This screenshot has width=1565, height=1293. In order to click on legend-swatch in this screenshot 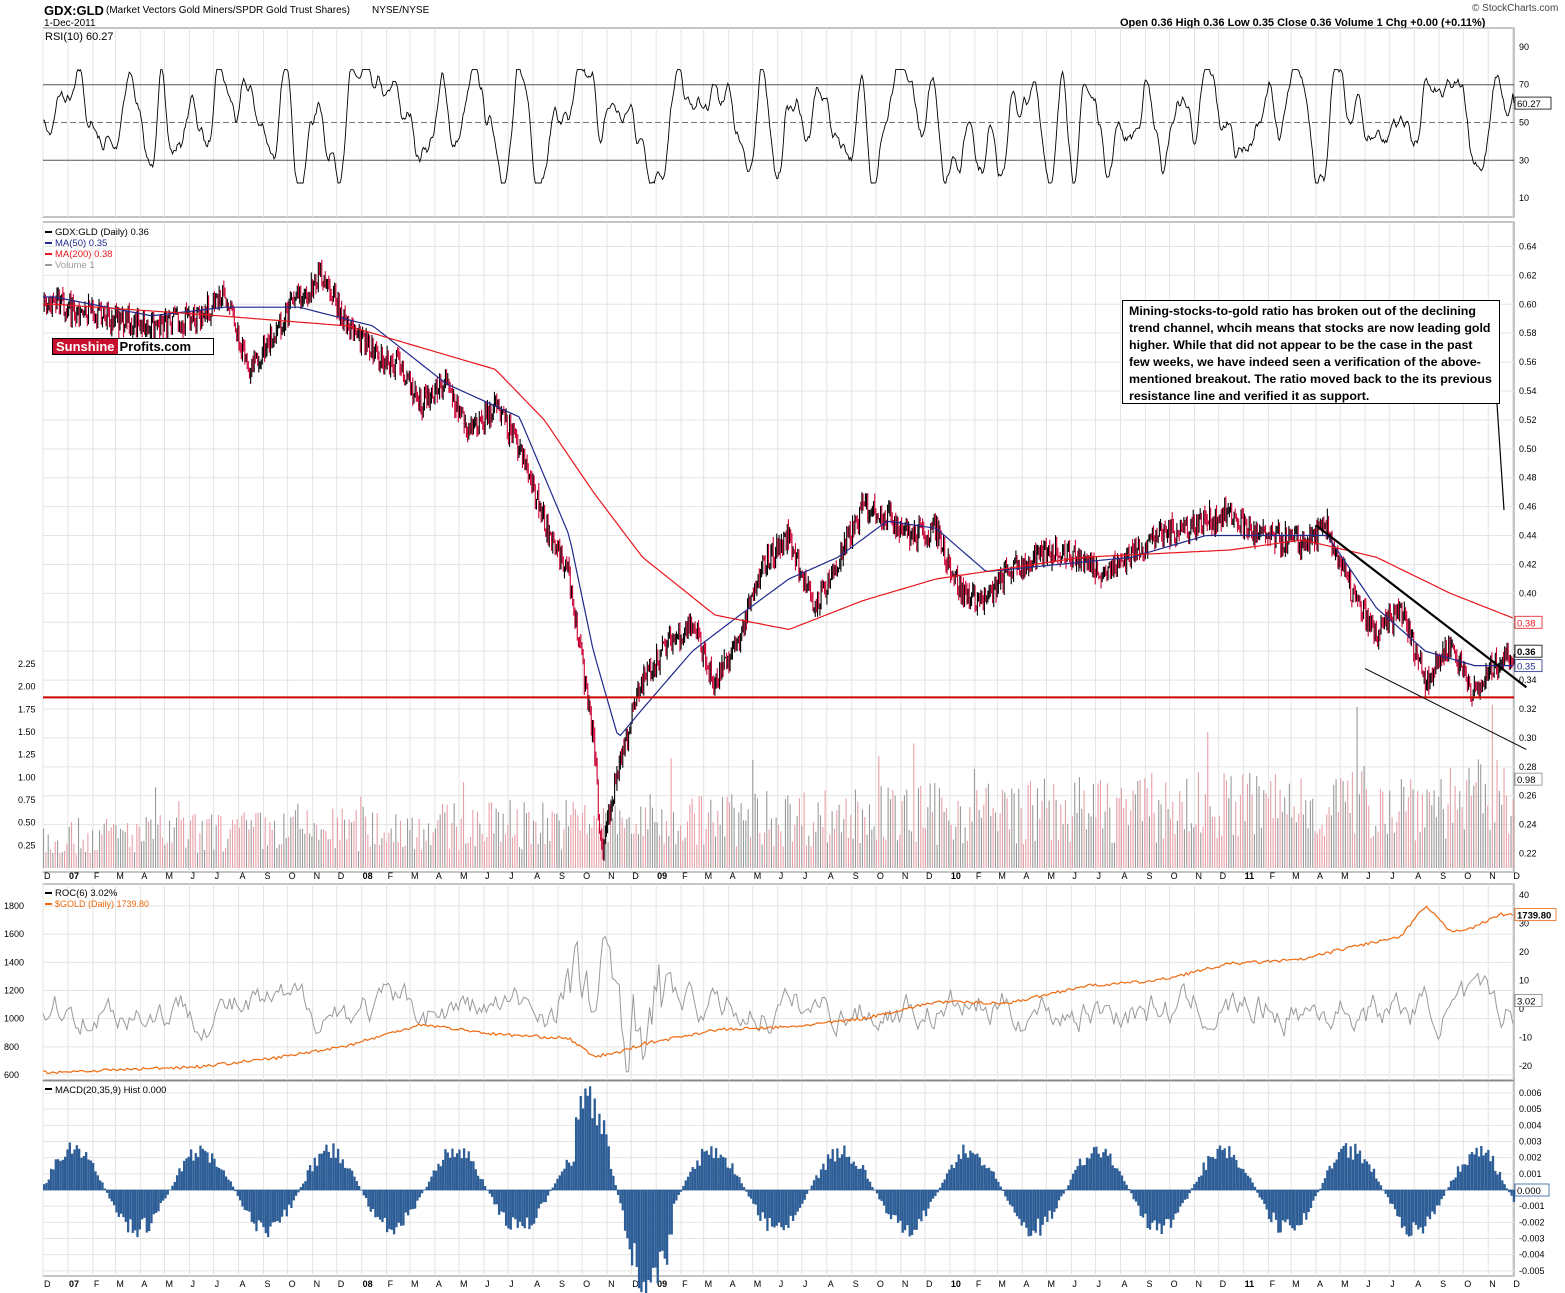, I will do `click(48, 232)`.